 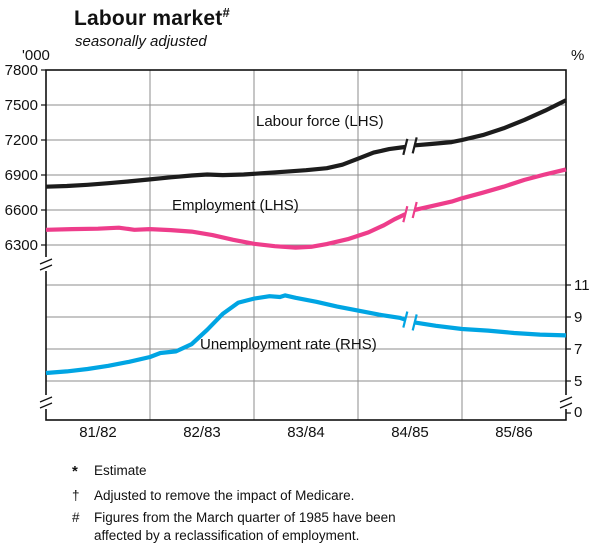 I want to click on right-axis-break-mark-gap, so click(x=566, y=402).